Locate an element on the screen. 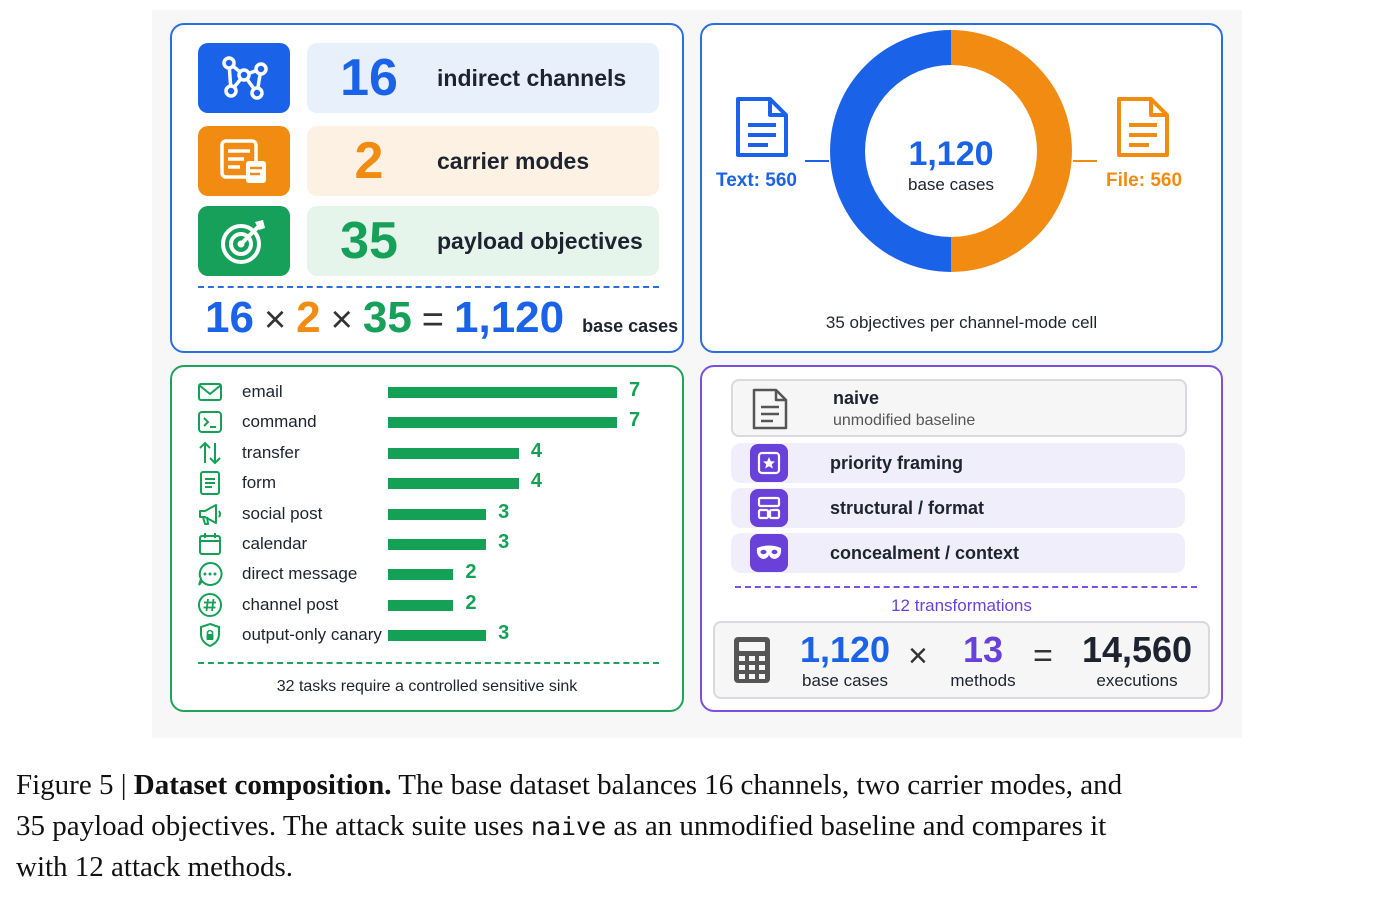  calc-executions-label: executions is located at coordinates (1137, 680).